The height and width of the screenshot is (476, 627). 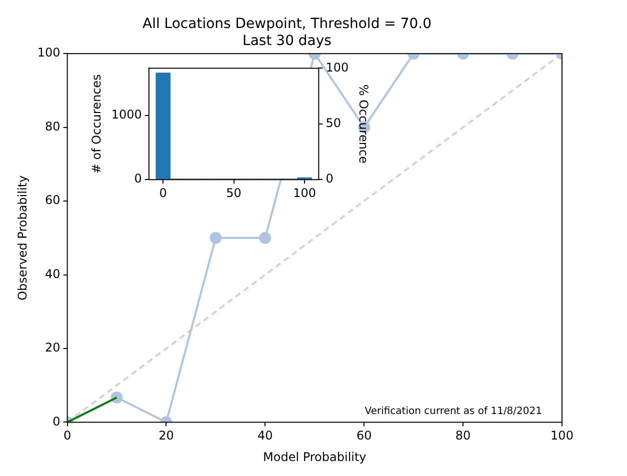 I want to click on x-tick-label: 40, so click(x=265, y=435).